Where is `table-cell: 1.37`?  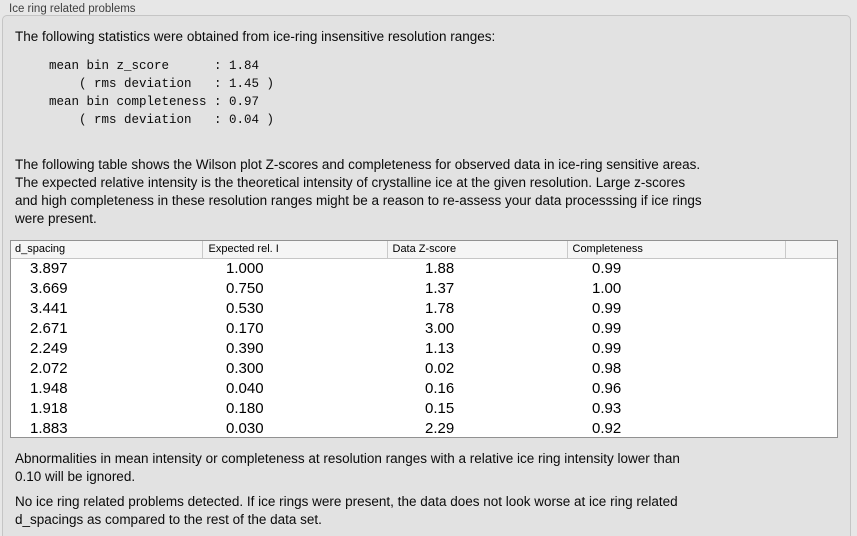
table-cell: 1.37 is located at coordinates (440, 288).